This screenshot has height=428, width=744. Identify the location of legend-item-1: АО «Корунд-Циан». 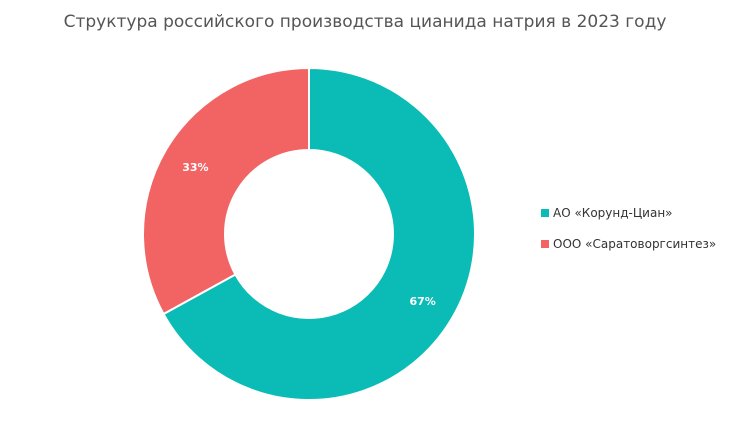
(607, 213).